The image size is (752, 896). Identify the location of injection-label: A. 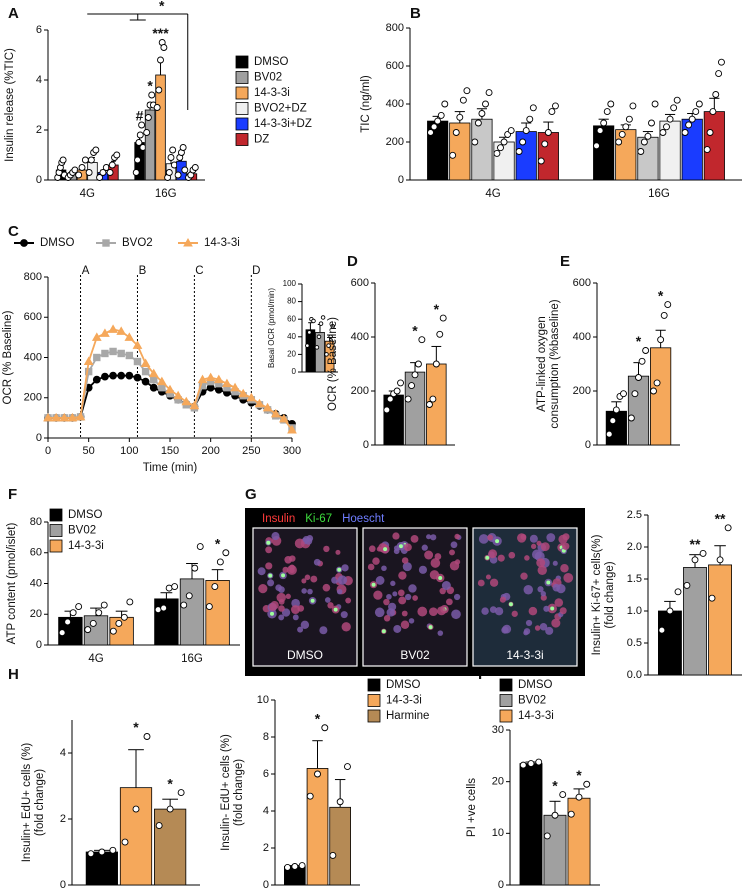
(86, 271).